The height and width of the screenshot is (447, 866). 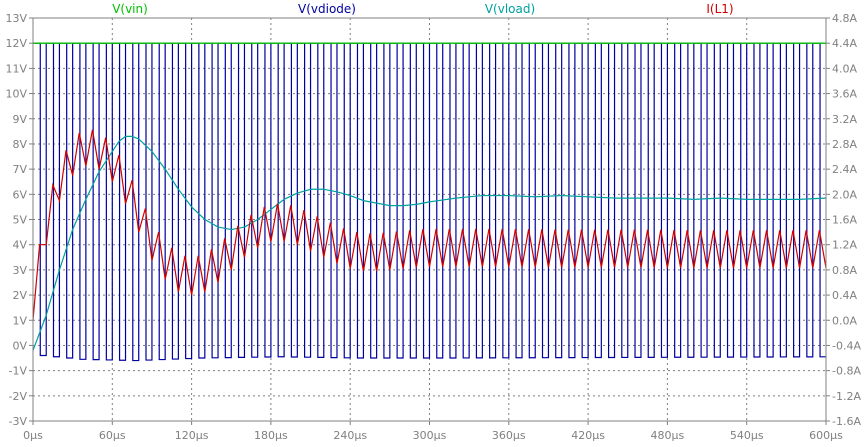 I want to click on x-tick-label: 360µs, so click(x=509, y=435).